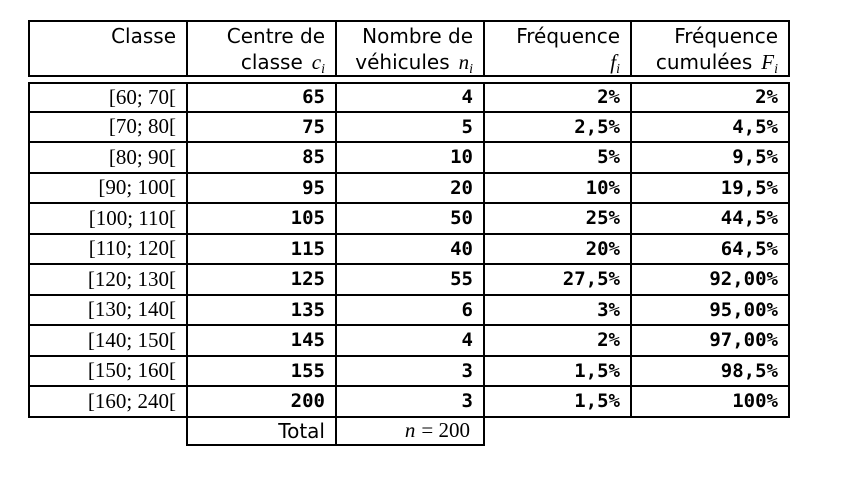  What do you see at coordinates (275, 35) in the screenshot?
I see `header-centre-line1: Centre de` at bounding box center [275, 35].